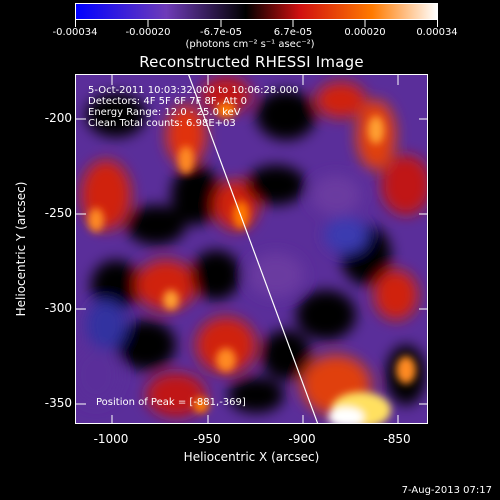 This screenshot has width=500, height=500. What do you see at coordinates (58, 213) in the screenshot?
I see `y-tick-label: -250` at bounding box center [58, 213].